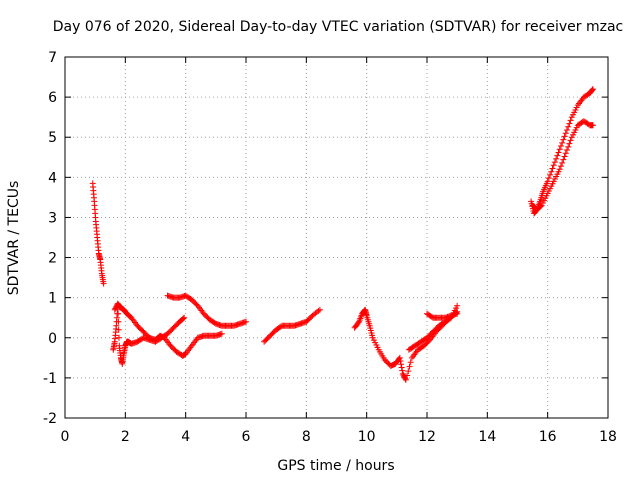 This screenshot has height=480, width=640. Describe the element at coordinates (52, 259) in the screenshot. I see `y-tick-label: 2` at that location.